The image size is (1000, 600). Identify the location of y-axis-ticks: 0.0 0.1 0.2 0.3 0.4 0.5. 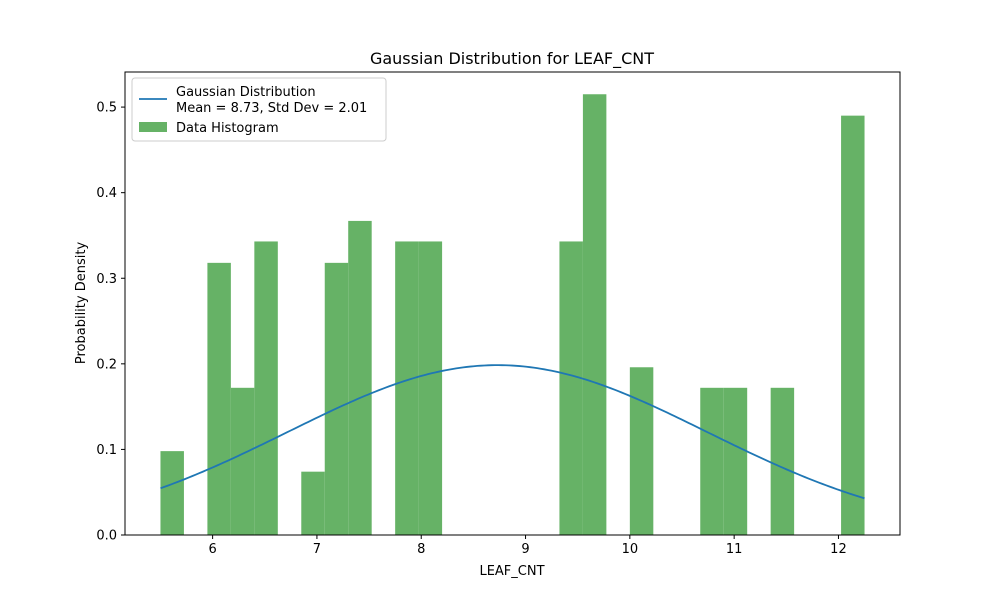
(110, 322).